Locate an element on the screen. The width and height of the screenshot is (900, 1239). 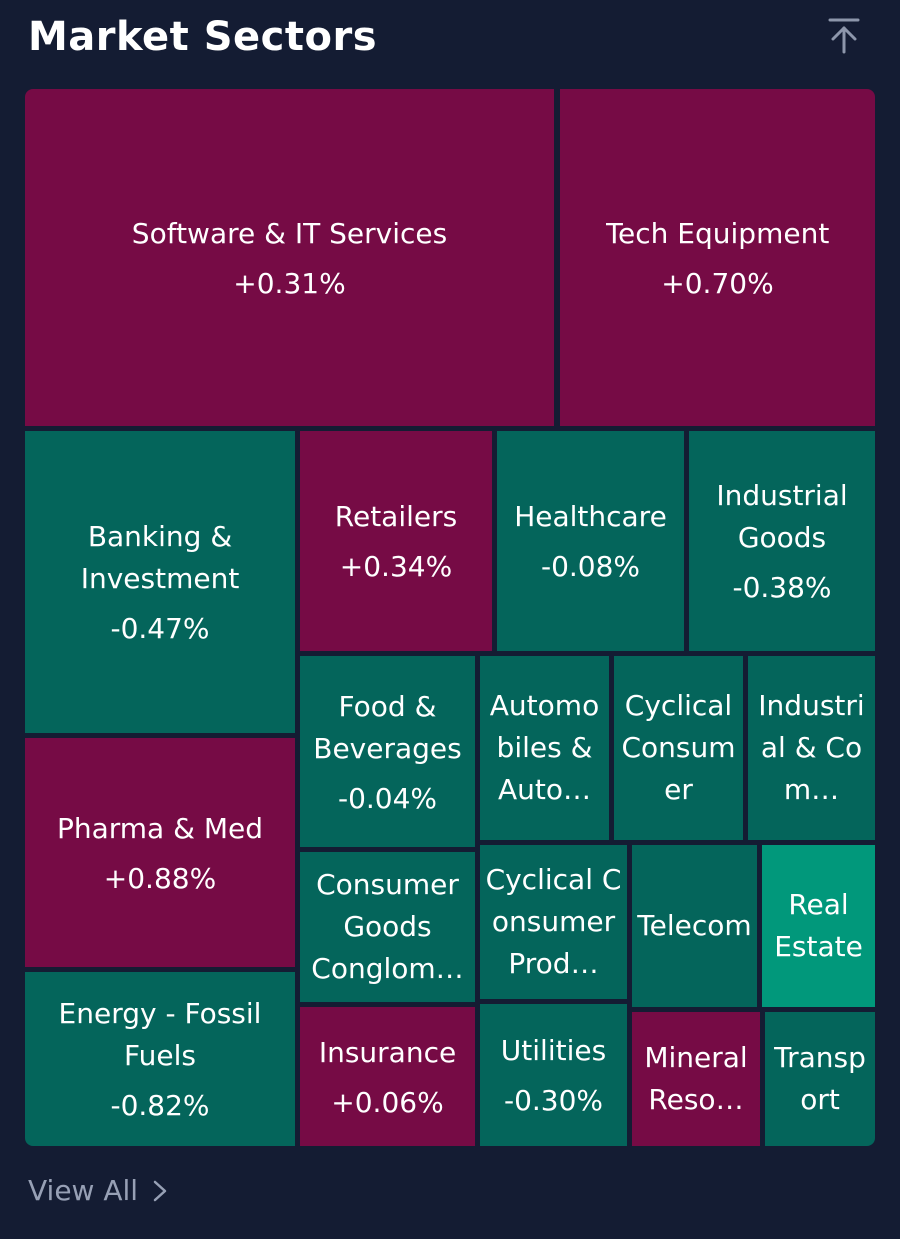
tile-change: -0.47% is located at coordinates (160, 628).